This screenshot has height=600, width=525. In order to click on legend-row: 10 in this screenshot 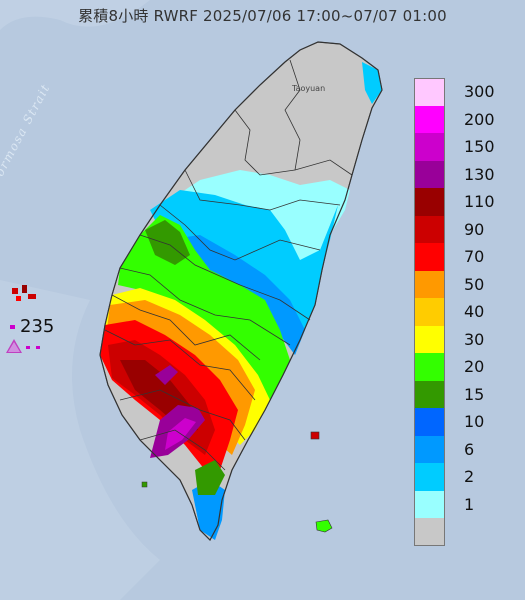, I will do `click(459, 422)`.